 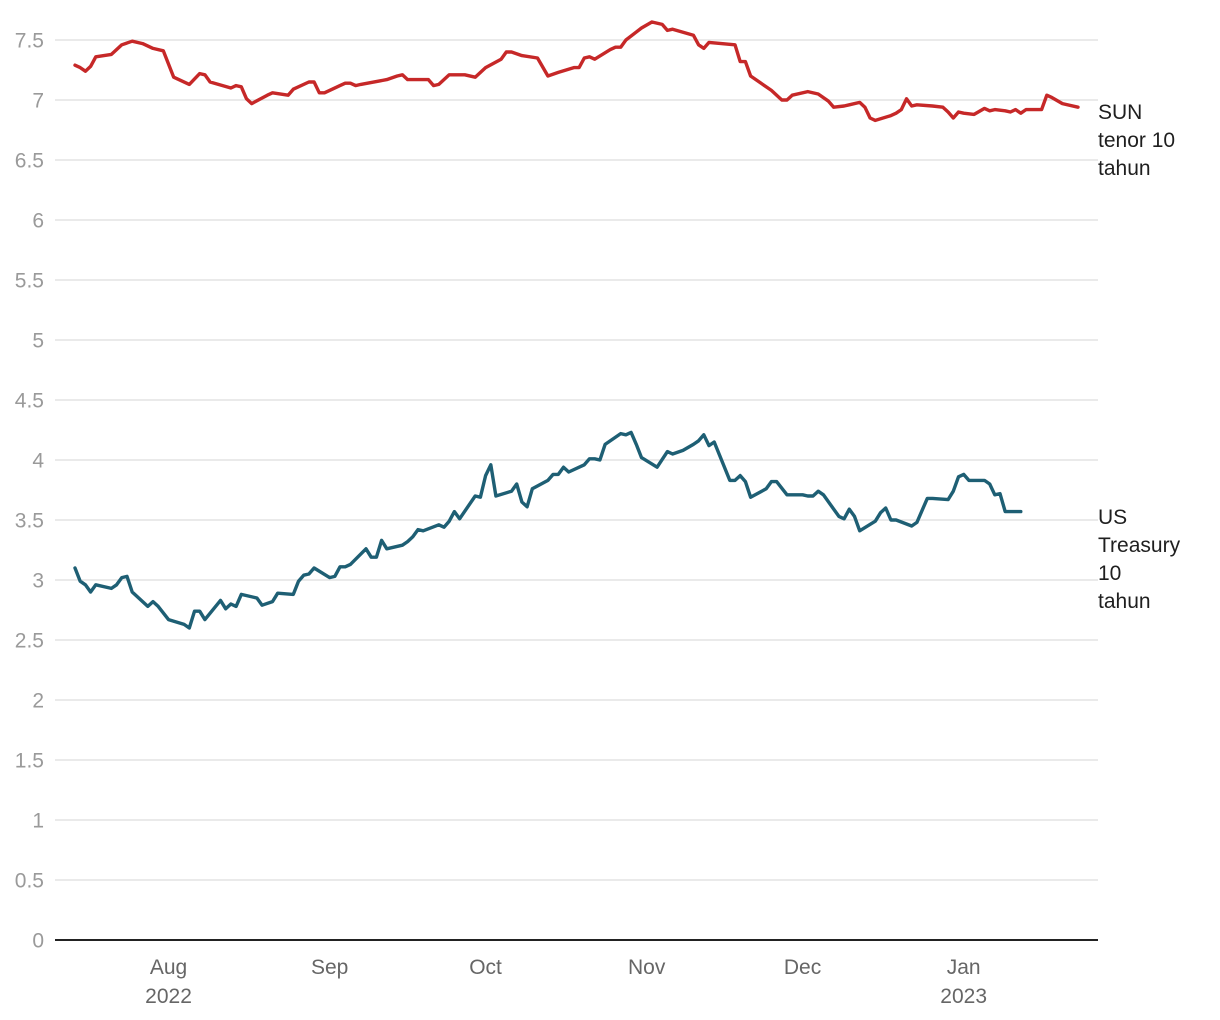 What do you see at coordinates (30, 491) in the screenshot?
I see `y-axis-ticks: 0 0.5 1 1.5 2 2.5 3 3.5 4 4.5 5 5.5 6 6.5 7 7.5` at bounding box center [30, 491].